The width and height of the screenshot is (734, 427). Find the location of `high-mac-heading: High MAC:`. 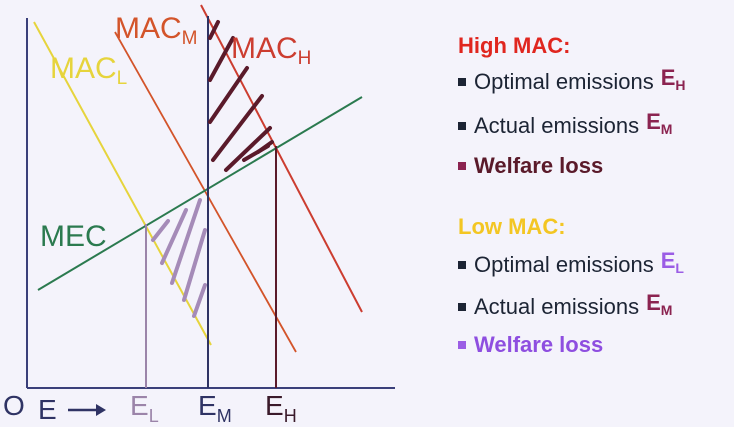

high-mac-heading: High MAC: is located at coordinates (514, 45).